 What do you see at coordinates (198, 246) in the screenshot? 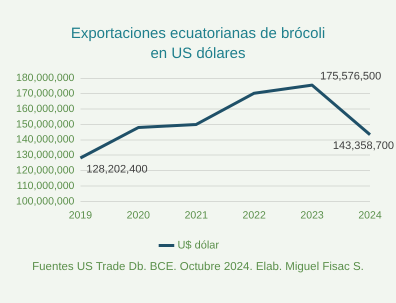
I see `legend-label: U$ dólar` at bounding box center [198, 246].